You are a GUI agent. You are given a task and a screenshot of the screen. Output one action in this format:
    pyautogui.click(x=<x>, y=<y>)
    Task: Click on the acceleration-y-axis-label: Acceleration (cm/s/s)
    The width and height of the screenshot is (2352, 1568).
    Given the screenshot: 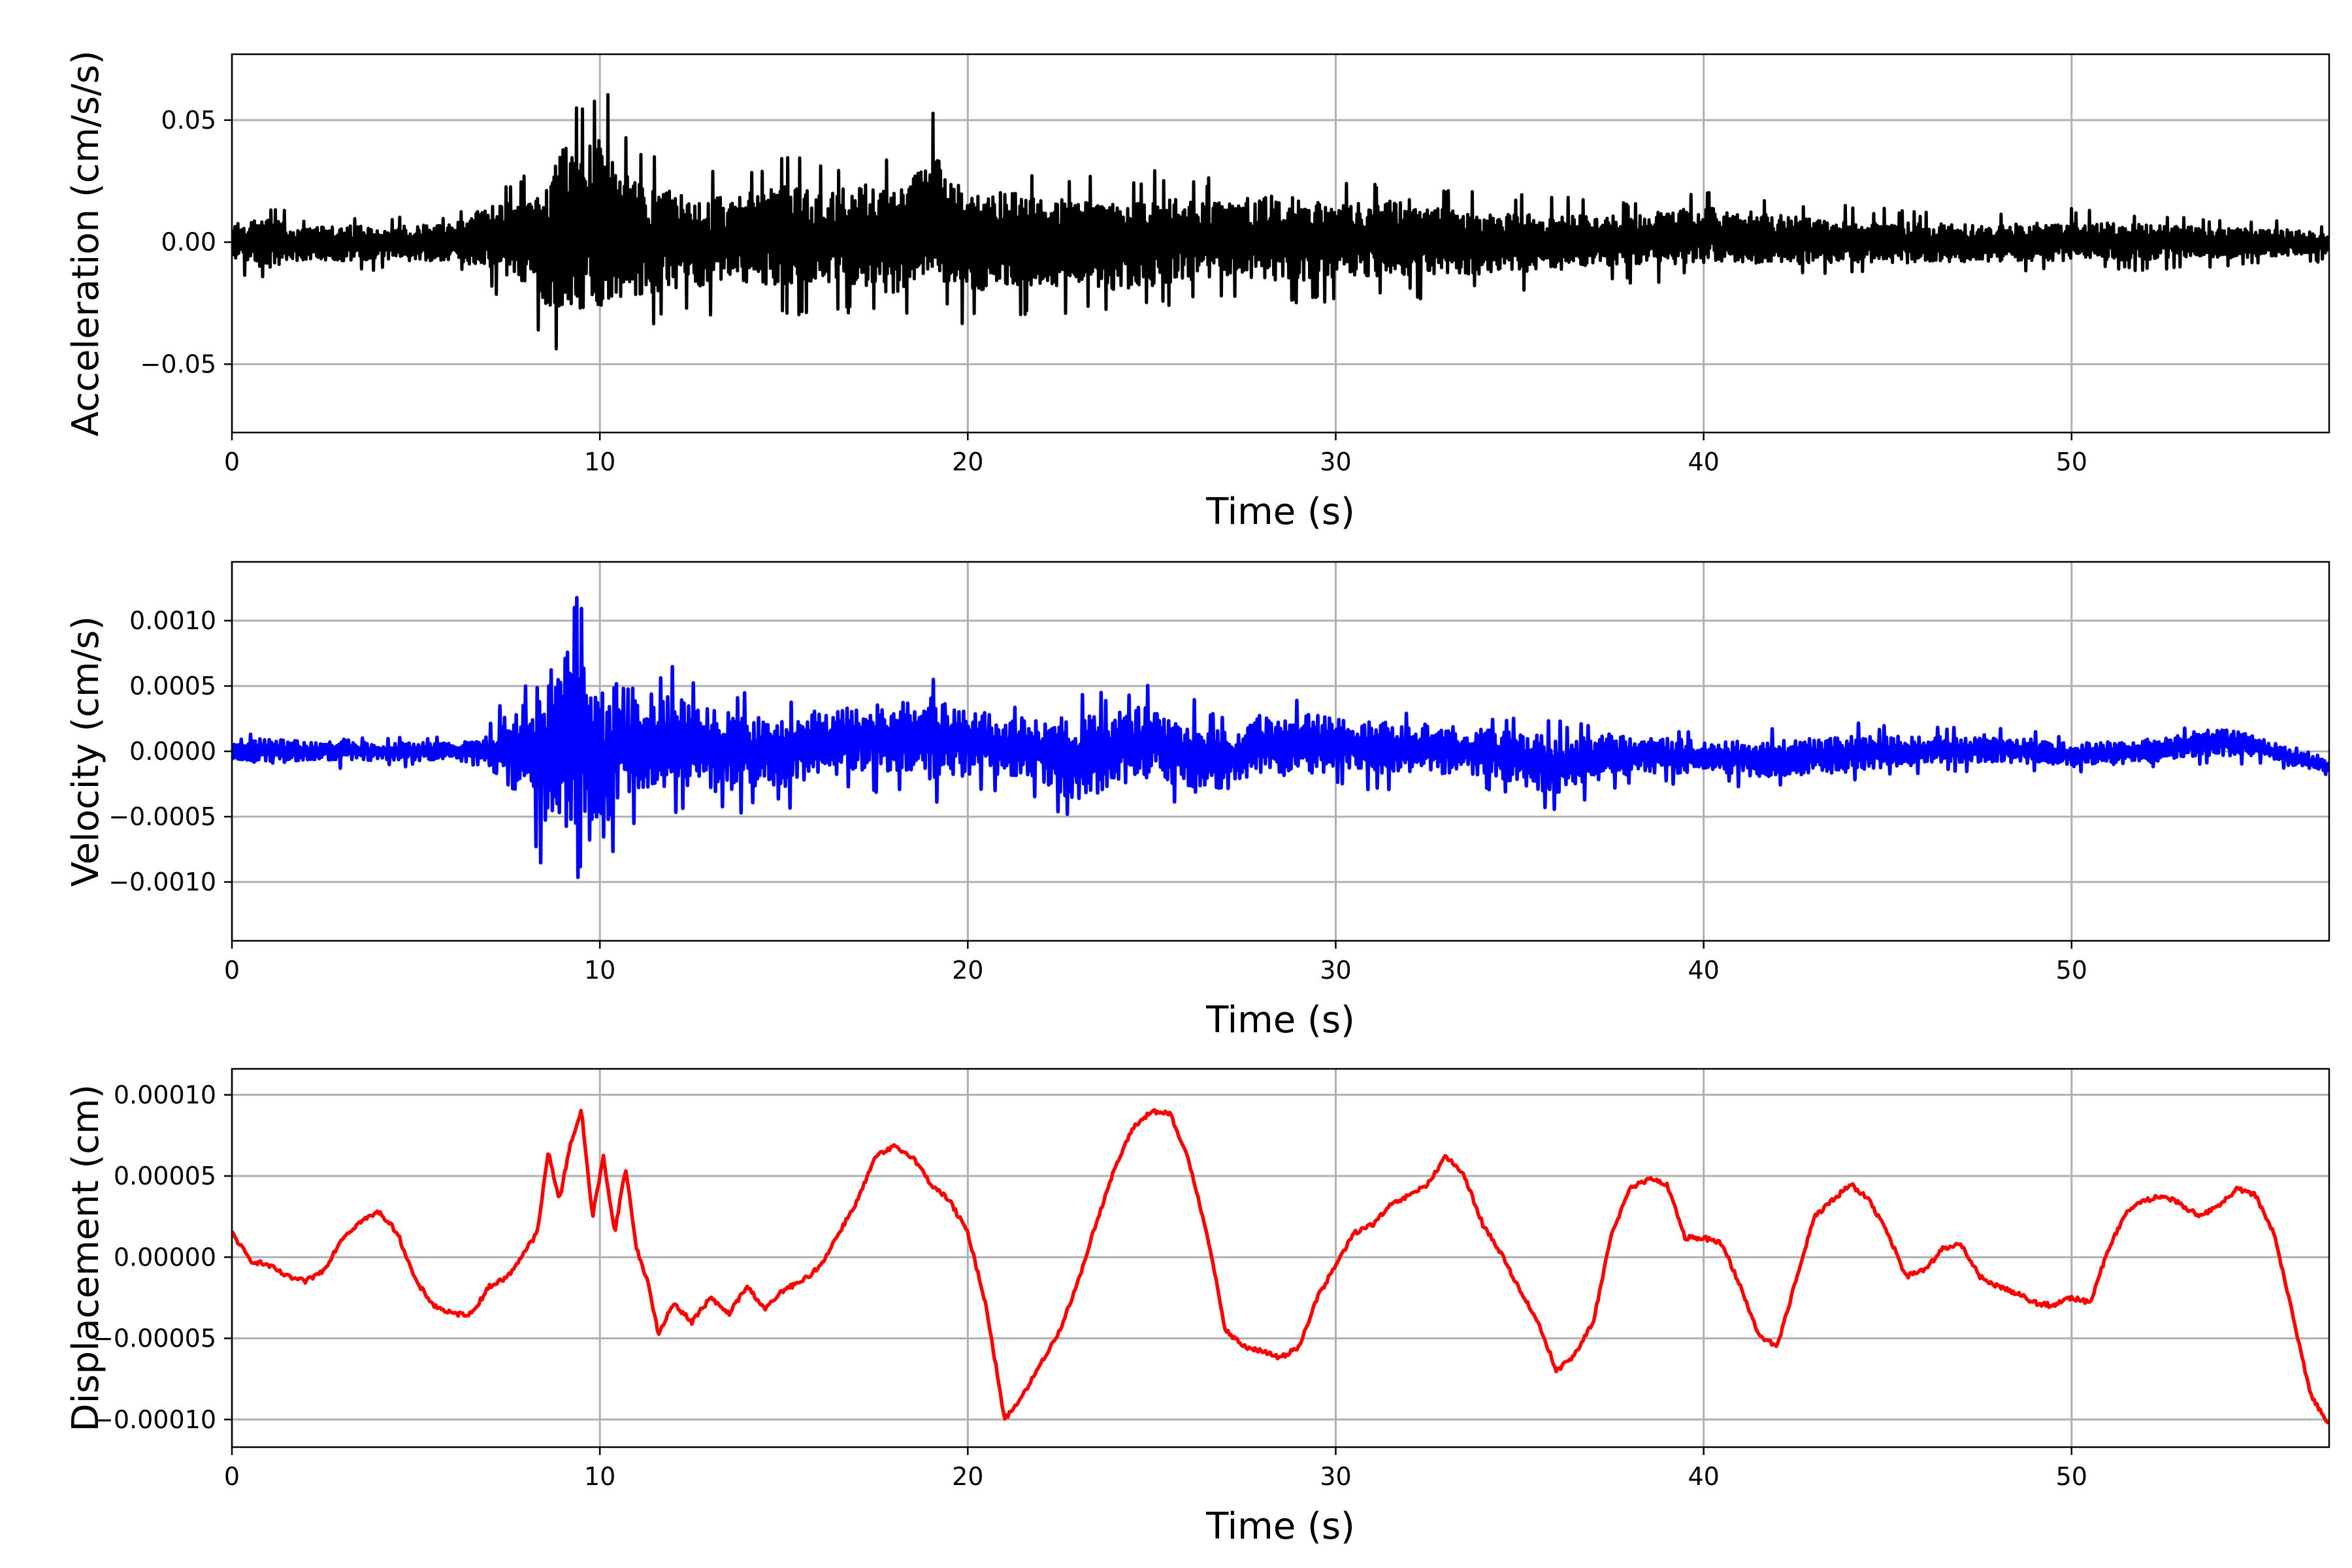 What is the action you would take?
    pyautogui.click(x=86, y=243)
    